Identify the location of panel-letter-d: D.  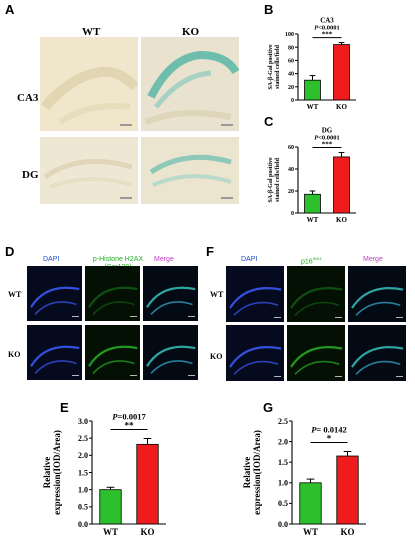
(10, 251).